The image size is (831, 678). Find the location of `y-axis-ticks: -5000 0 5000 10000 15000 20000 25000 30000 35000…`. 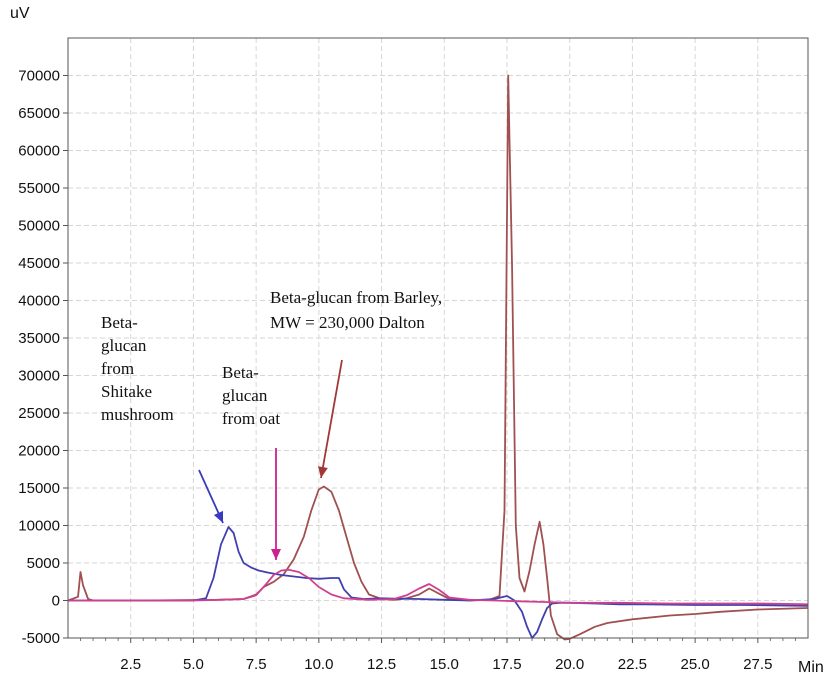

y-axis-ticks: -5000 0 5000 10000 15000 20000 25000 30000 35000… is located at coordinates (43, 357).